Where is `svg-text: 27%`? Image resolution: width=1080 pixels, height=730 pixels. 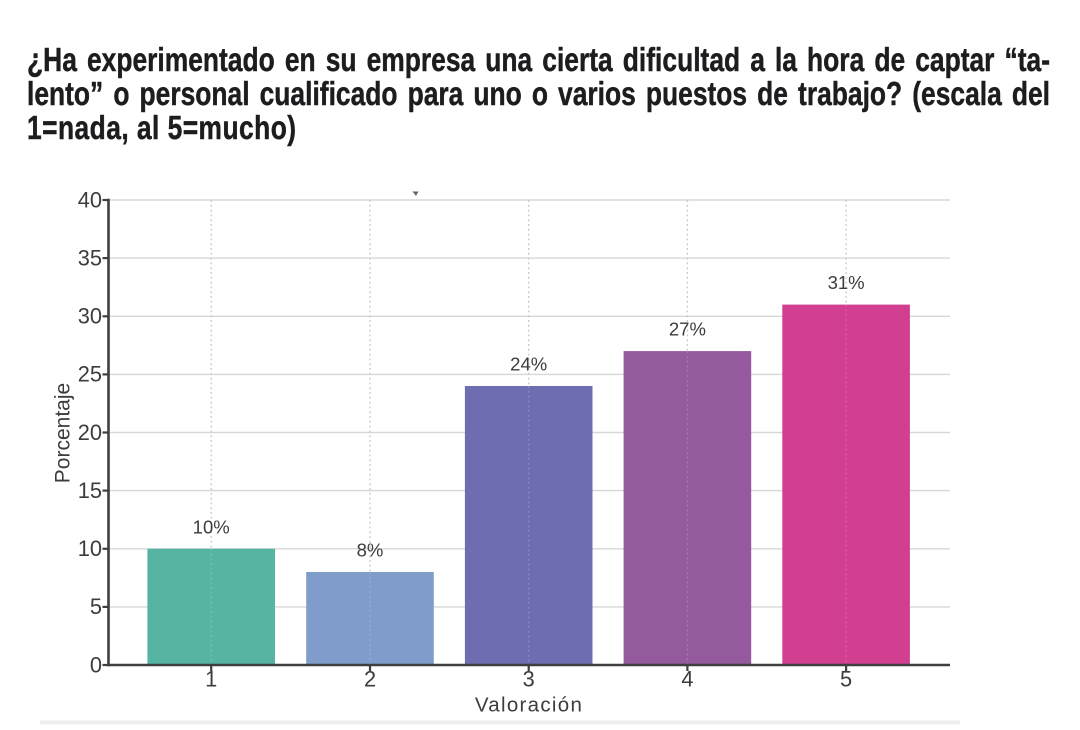
svg-text: 27% is located at coordinates (687, 328).